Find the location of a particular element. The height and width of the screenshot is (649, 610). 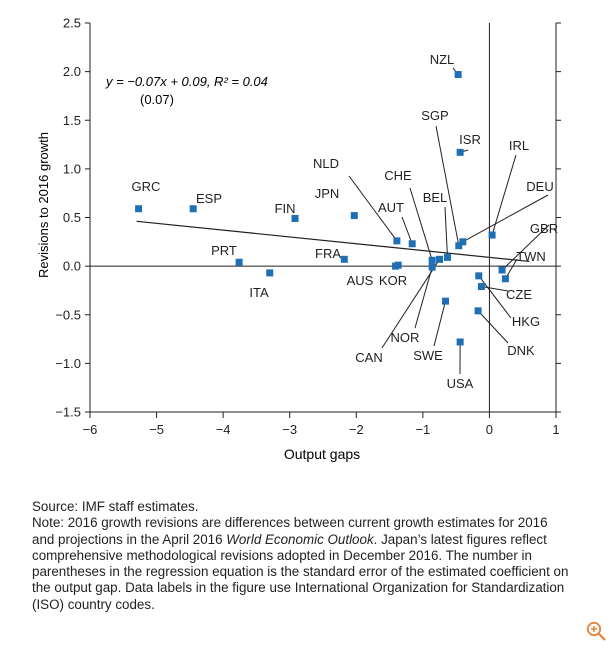

y-tick-label: −1.5 is located at coordinates (68, 412).